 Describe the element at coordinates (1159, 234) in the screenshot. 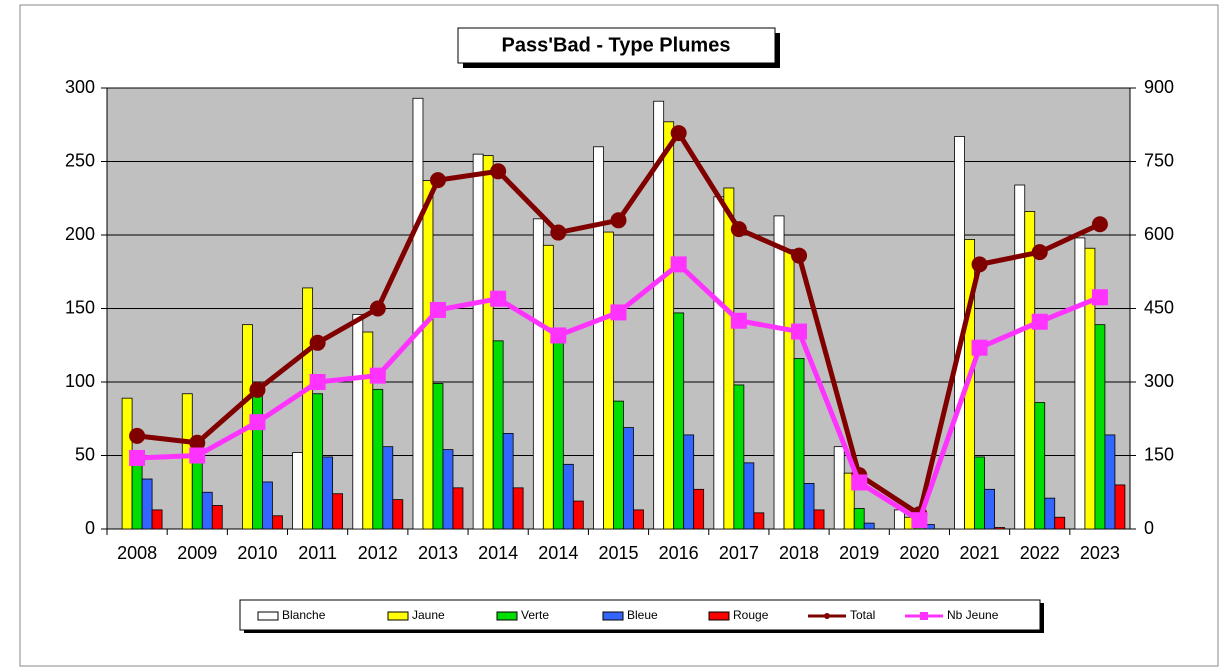

I see `y2-tick-label: 600` at that location.